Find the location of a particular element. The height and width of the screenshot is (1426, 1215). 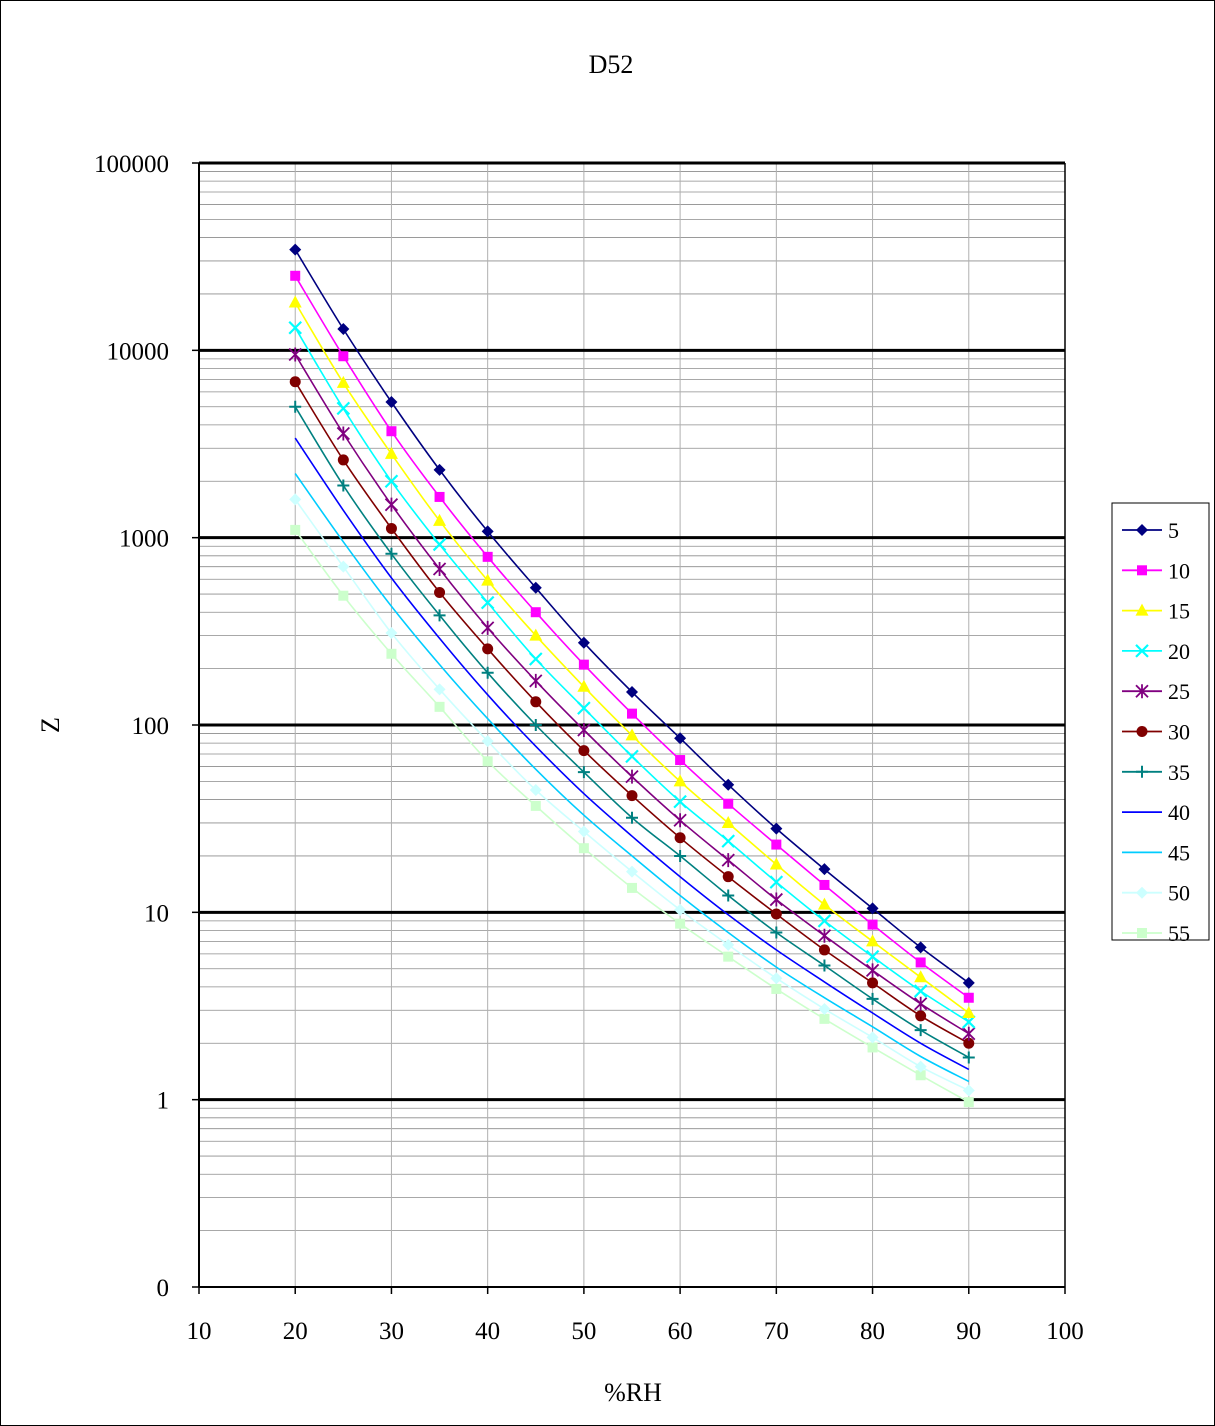

x-tick-label: 60 is located at coordinates (680, 1331).